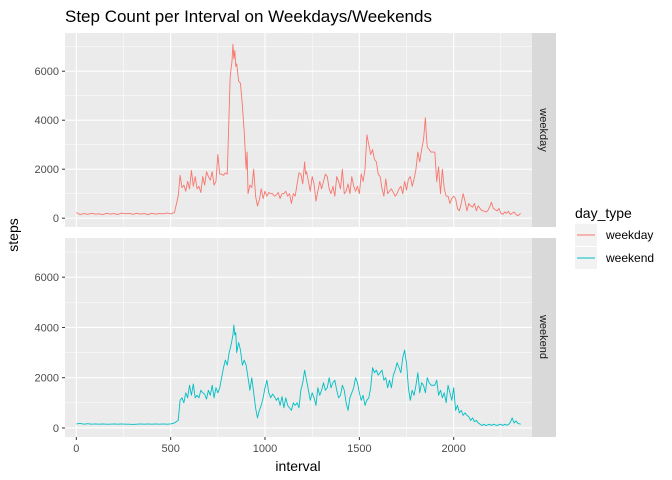 The image size is (672, 480). Describe the element at coordinates (265, 449) in the screenshot. I see `x-tick-label: 1000` at that location.